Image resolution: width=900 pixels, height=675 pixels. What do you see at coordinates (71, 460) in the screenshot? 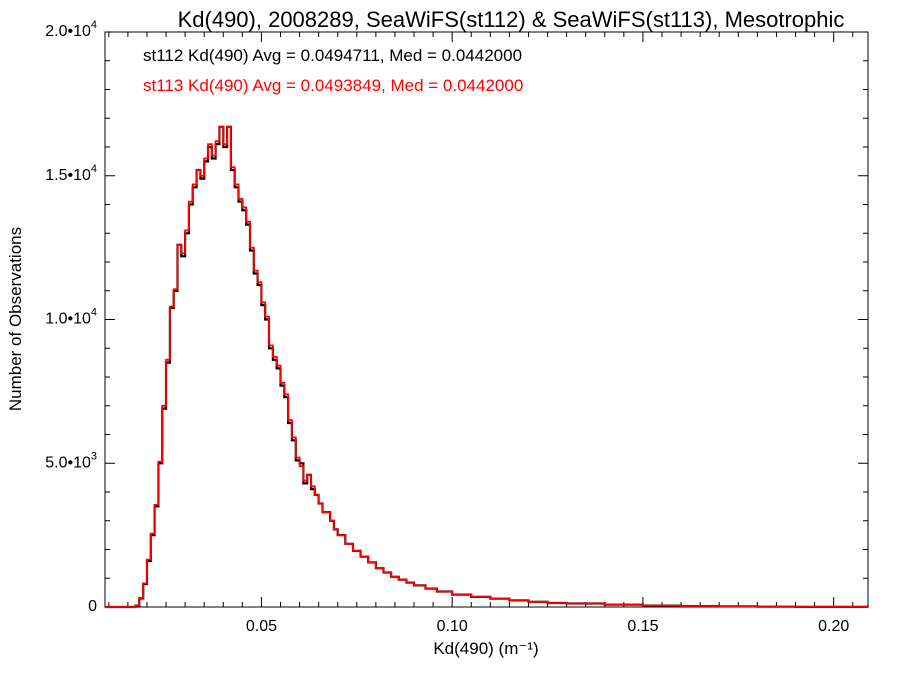
I see `y-tick-label: 5.0•103` at bounding box center [71, 460].